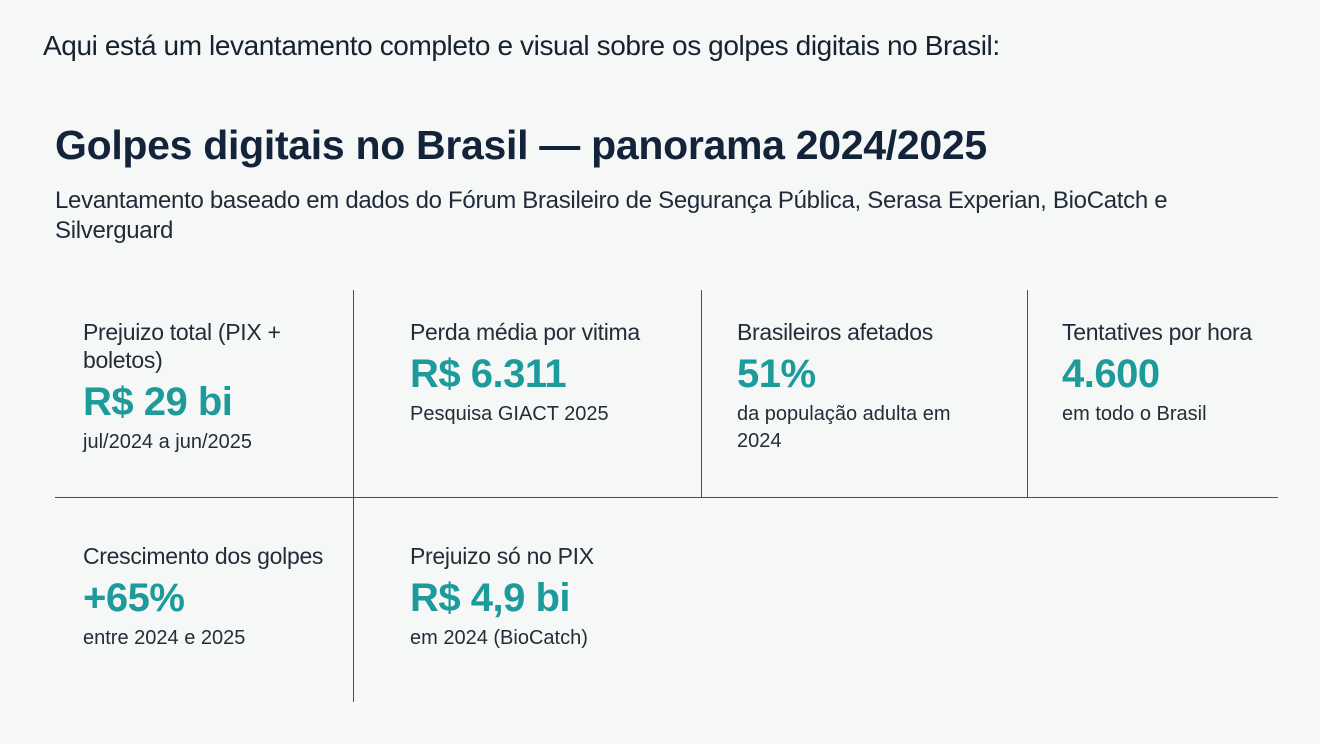 Image resolution: width=1320 pixels, height=744 pixels. What do you see at coordinates (499, 638) in the screenshot?
I see `card-note: em 2024 (BioCatch)` at bounding box center [499, 638].